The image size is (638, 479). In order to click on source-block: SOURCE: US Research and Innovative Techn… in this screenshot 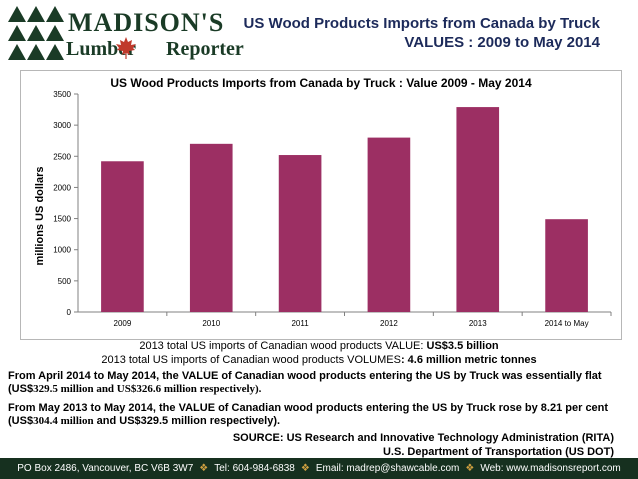, I will do `click(423, 445)`.